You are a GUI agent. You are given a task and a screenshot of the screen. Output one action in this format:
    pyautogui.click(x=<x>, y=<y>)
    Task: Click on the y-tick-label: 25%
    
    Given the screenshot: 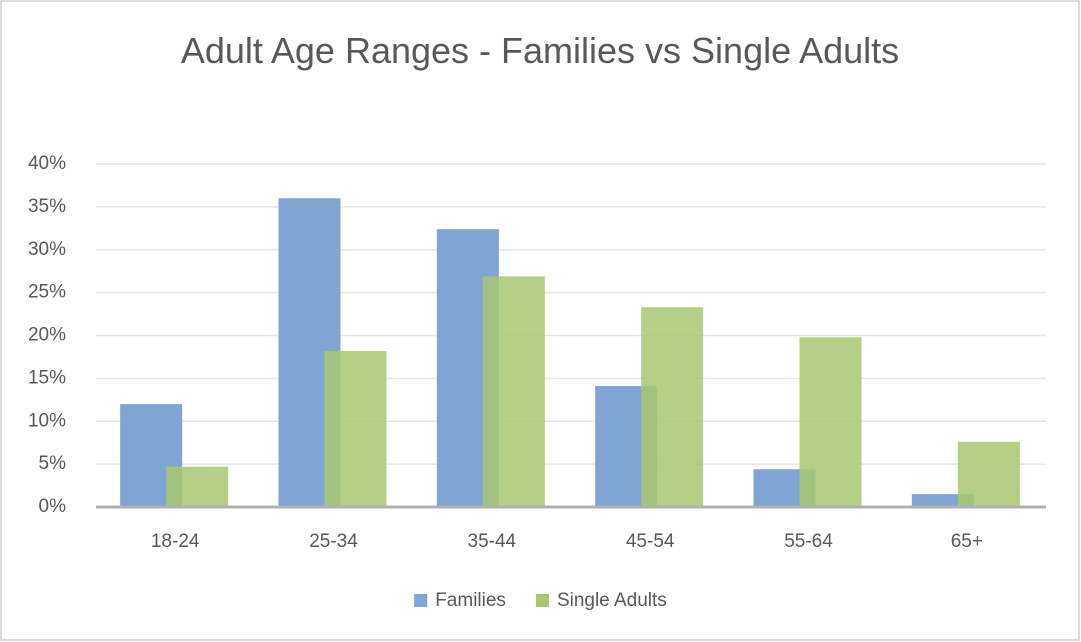 What is the action you would take?
    pyautogui.click(x=47, y=292)
    